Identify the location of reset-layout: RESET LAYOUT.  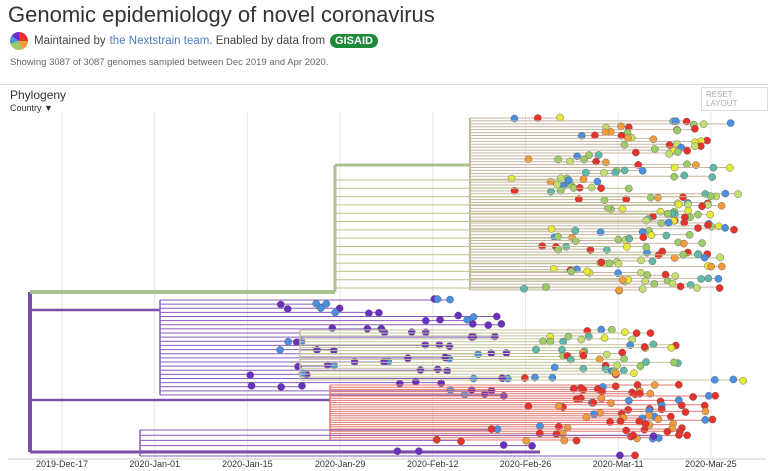
(734, 99).